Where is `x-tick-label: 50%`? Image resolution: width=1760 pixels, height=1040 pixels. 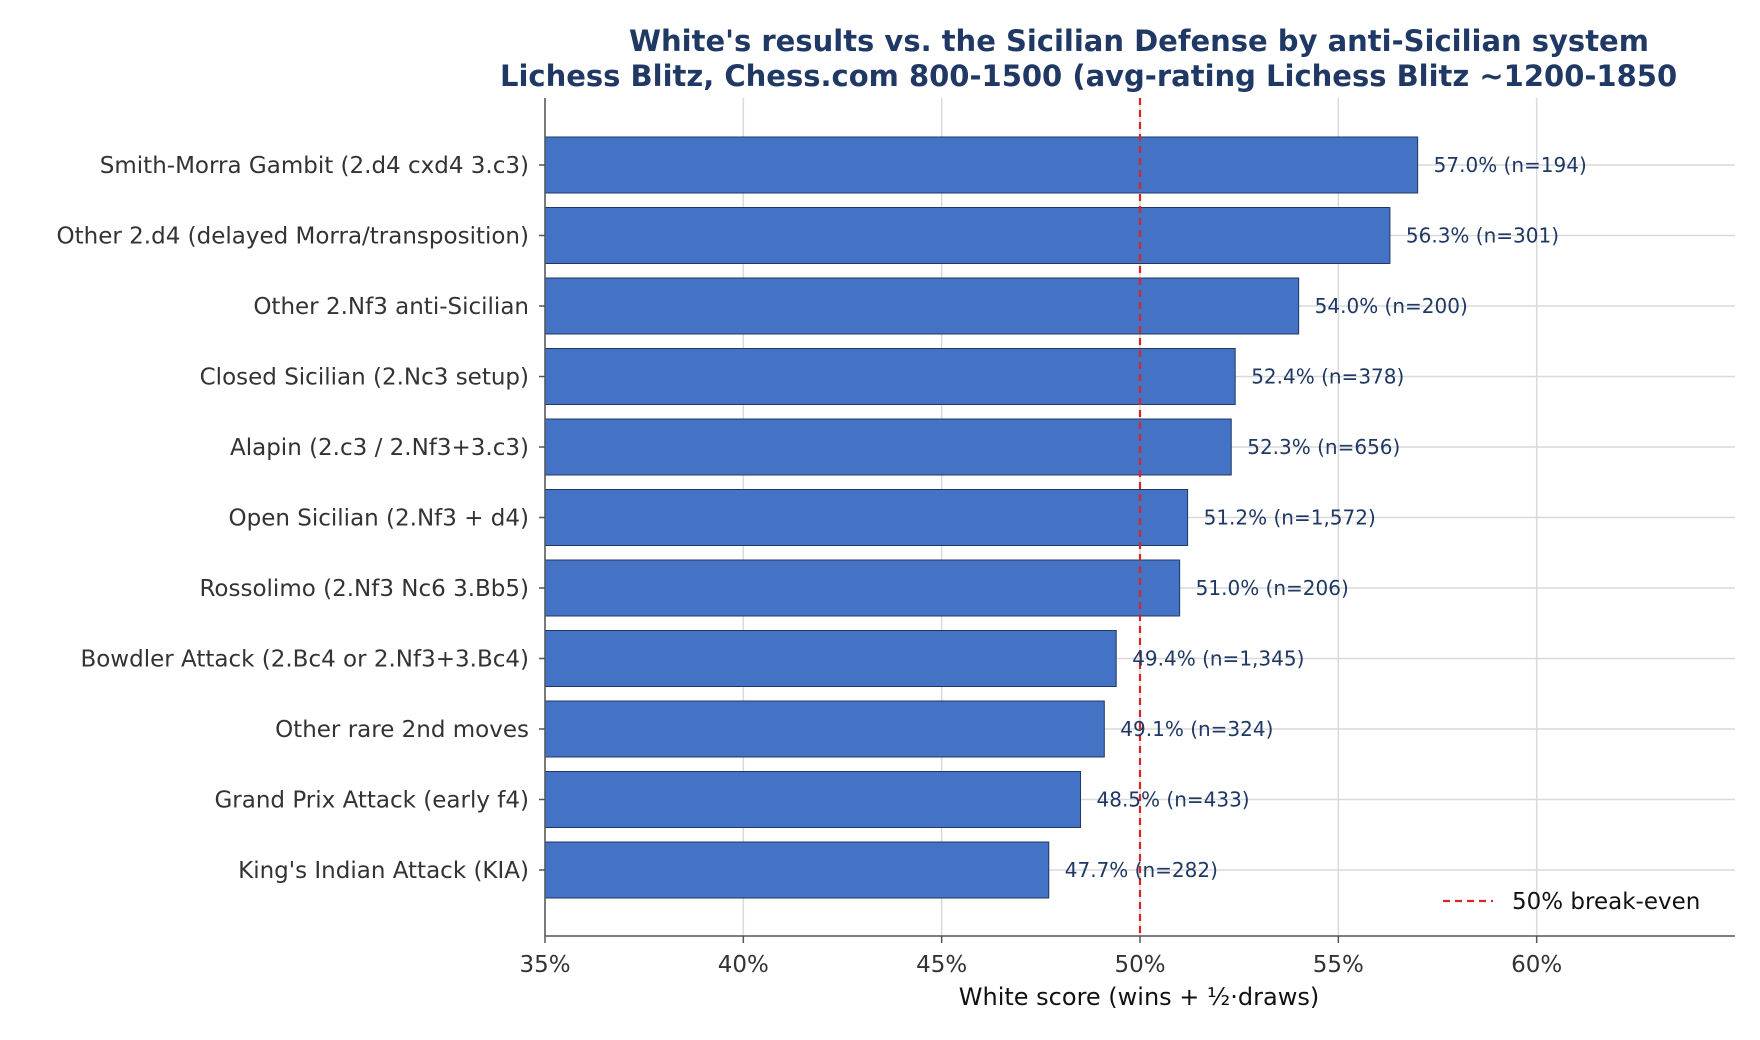 x-tick-label: 50% is located at coordinates (1139, 965).